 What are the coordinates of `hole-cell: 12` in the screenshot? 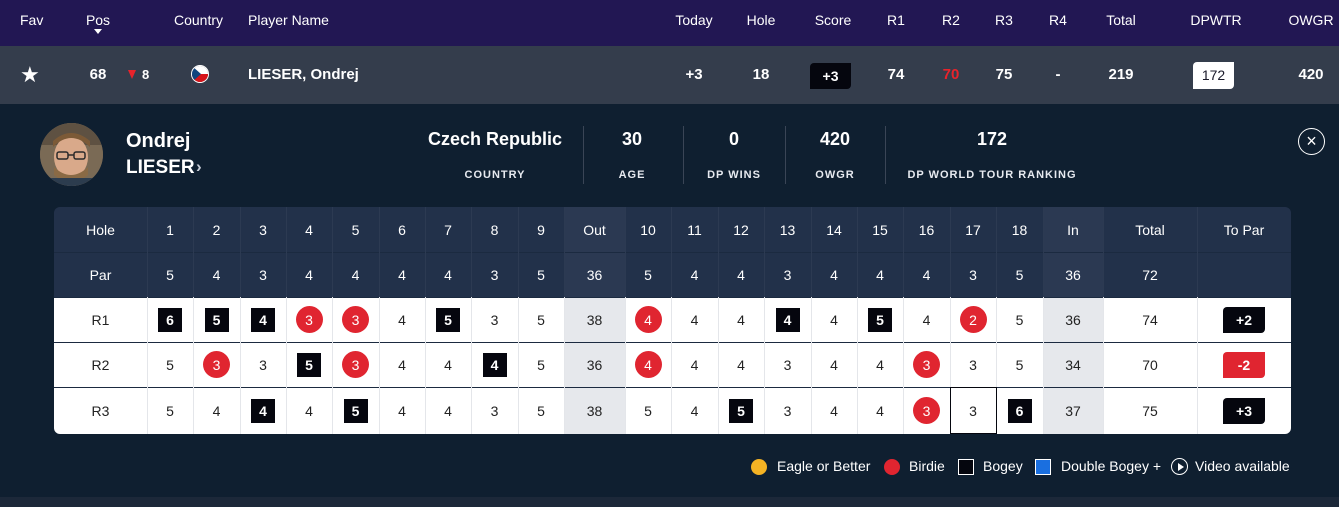 It's located at (741, 229).